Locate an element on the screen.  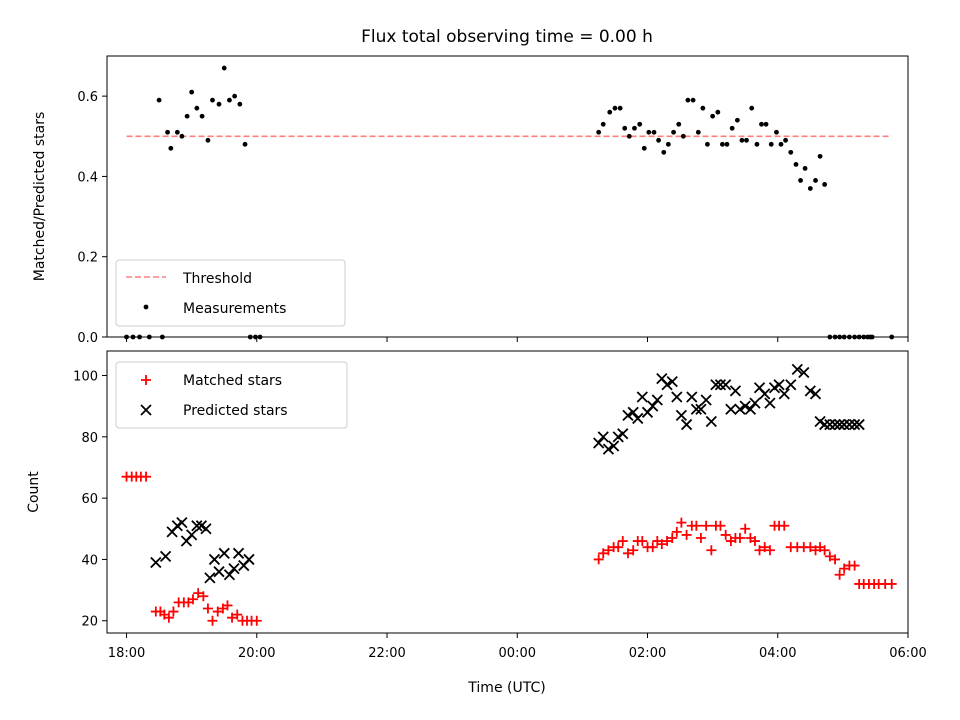
figure-title: Flux total observing time = 0.00 h is located at coordinates (507, 37).